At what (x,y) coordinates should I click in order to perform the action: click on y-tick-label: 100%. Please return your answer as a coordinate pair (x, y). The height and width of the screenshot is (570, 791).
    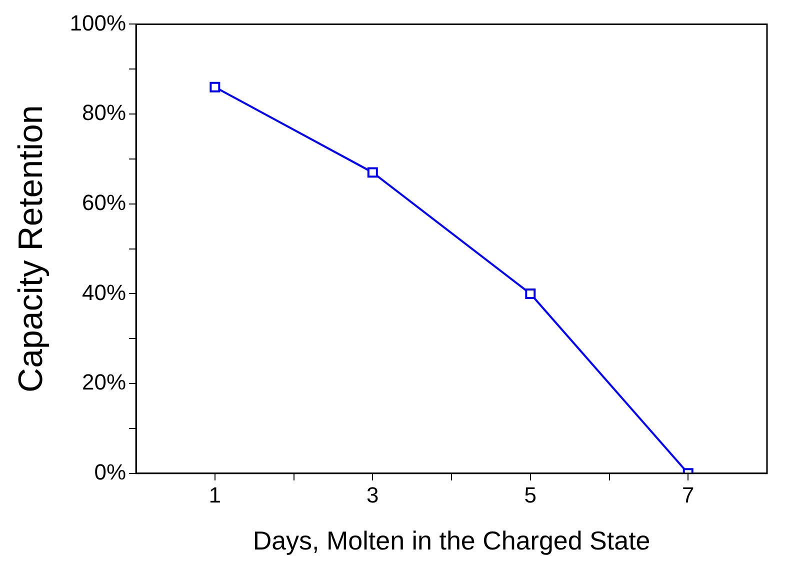
    Looking at the image, I should click on (98, 23).